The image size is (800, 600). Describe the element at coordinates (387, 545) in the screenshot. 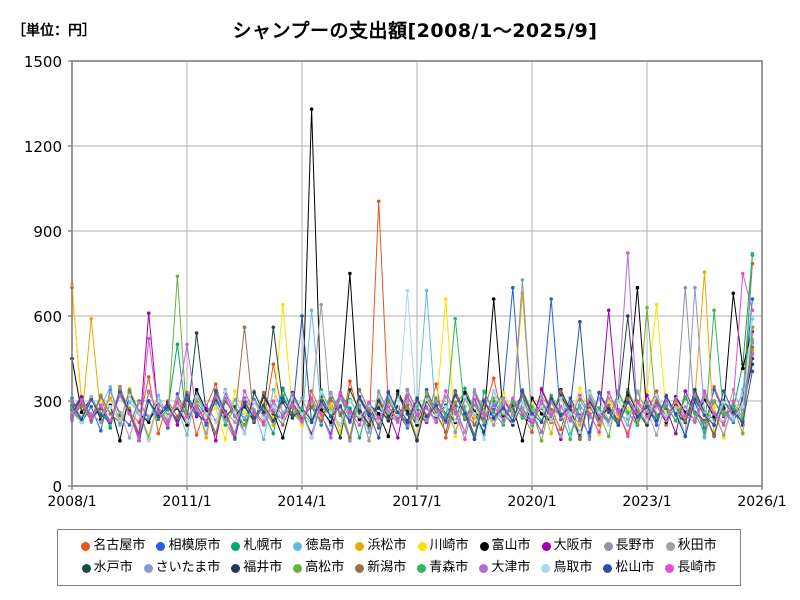

I see `legend-label: 浜松市` at that location.